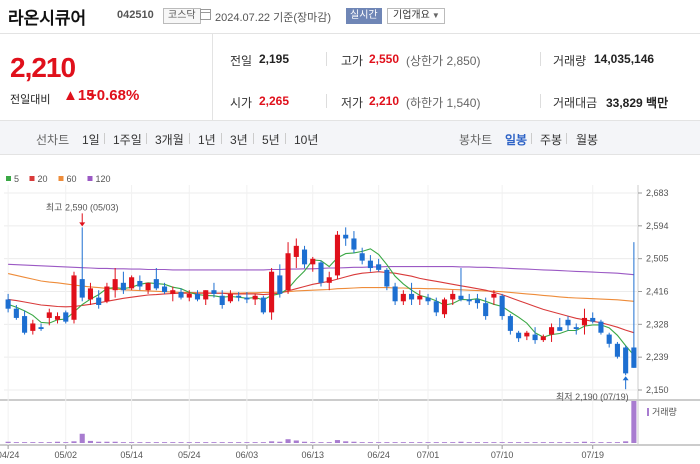 This screenshot has width=700, height=464. I want to click on period-3m: 3개월, so click(169, 140).